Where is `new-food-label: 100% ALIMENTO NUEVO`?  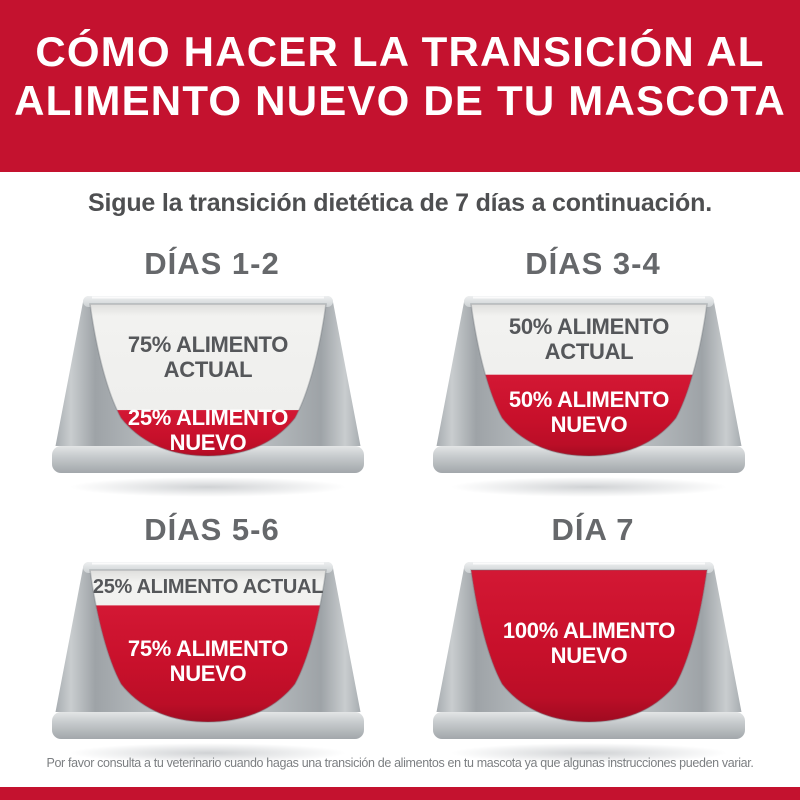 new-food-label: 100% ALIMENTO NUEVO is located at coordinates (589, 643).